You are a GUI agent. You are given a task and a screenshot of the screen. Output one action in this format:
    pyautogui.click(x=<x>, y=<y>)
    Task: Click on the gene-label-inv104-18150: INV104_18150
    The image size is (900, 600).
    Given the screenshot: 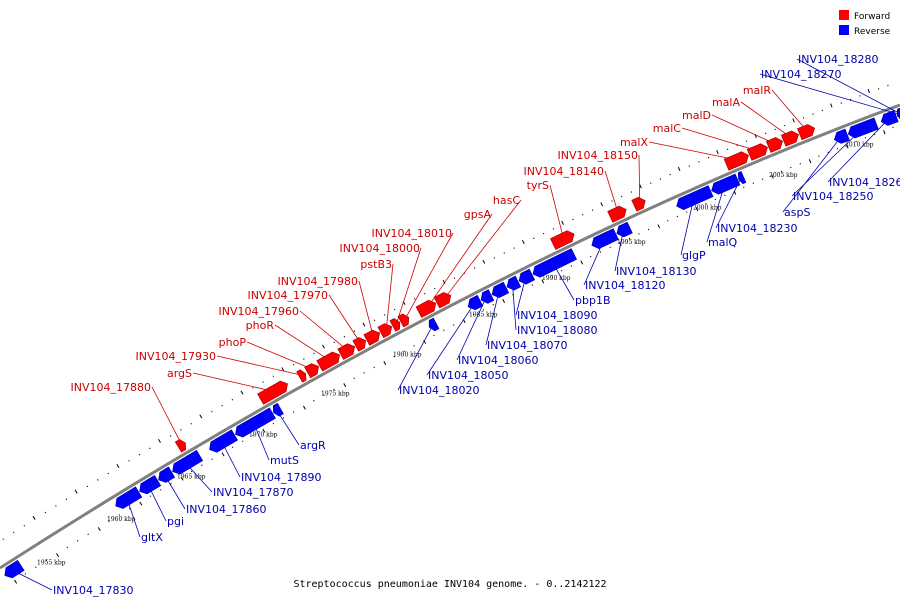 What is the action you would take?
    pyautogui.click(x=598, y=155)
    